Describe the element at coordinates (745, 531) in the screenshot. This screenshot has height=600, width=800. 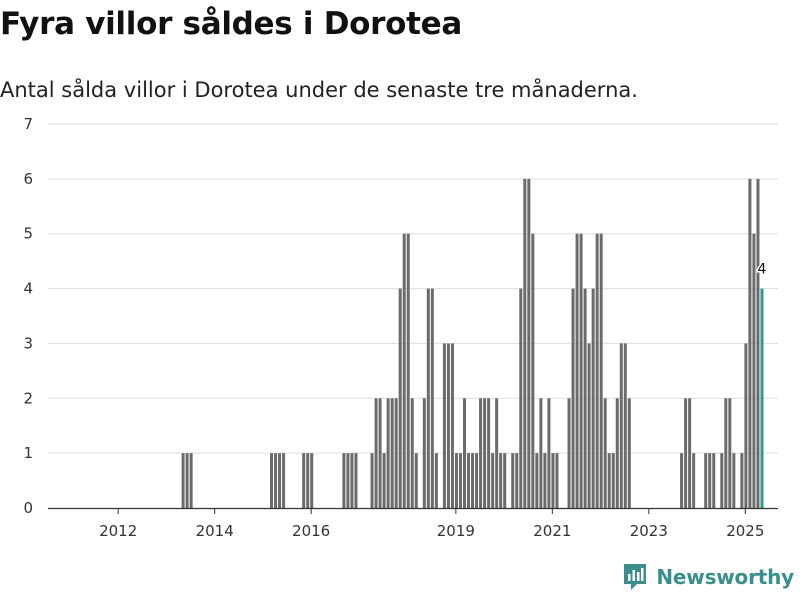
I see `x-tick-label: 2025` at that location.